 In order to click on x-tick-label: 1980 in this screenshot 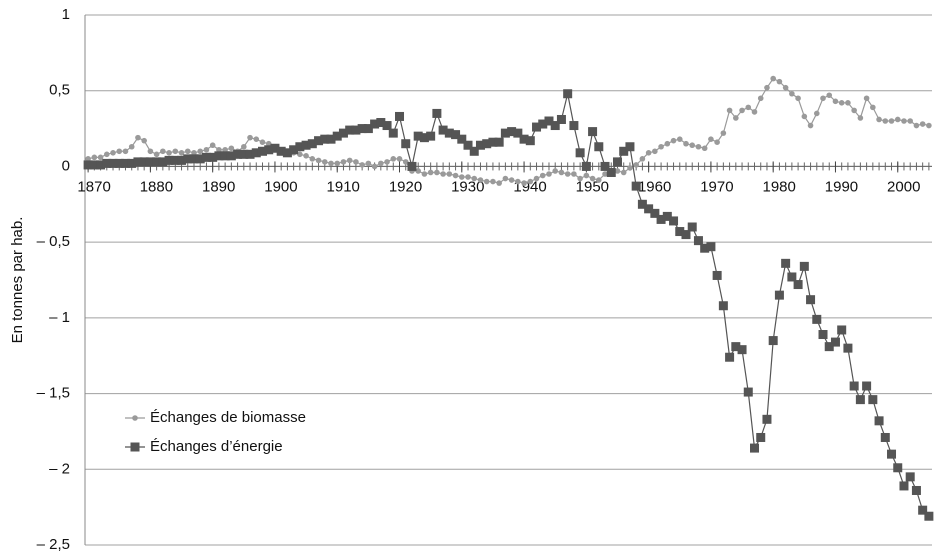, I will do `click(779, 186)`.